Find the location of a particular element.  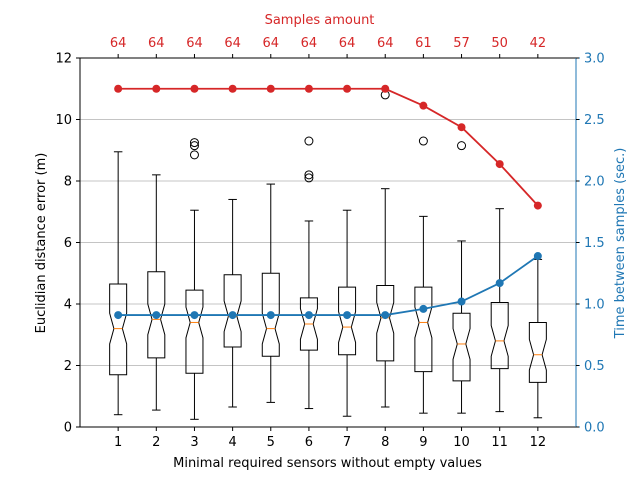

top-tick-label: 50 is located at coordinates (499, 43).